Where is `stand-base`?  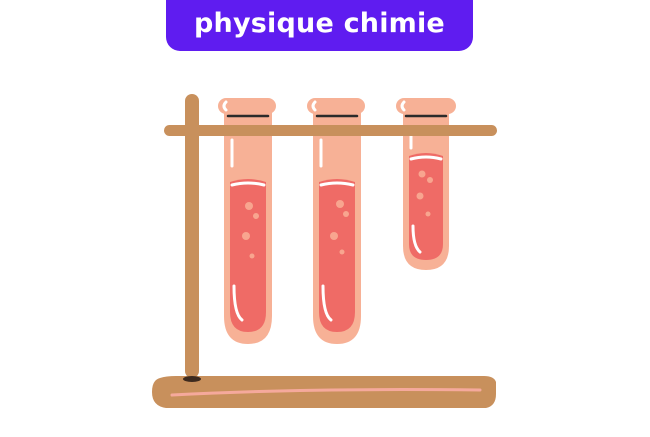 stand-base is located at coordinates (324, 392).